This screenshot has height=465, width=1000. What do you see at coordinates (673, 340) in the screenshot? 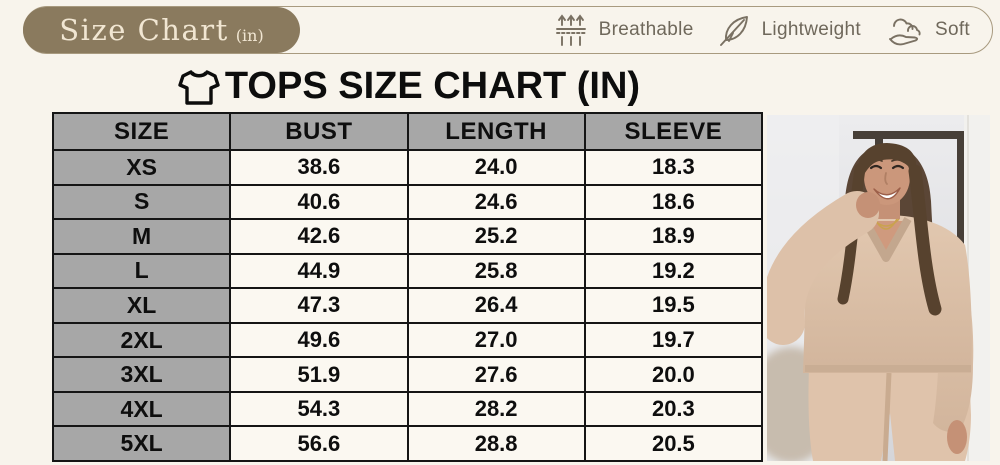
I see `sleeve-cell: 19.7` at bounding box center [673, 340].